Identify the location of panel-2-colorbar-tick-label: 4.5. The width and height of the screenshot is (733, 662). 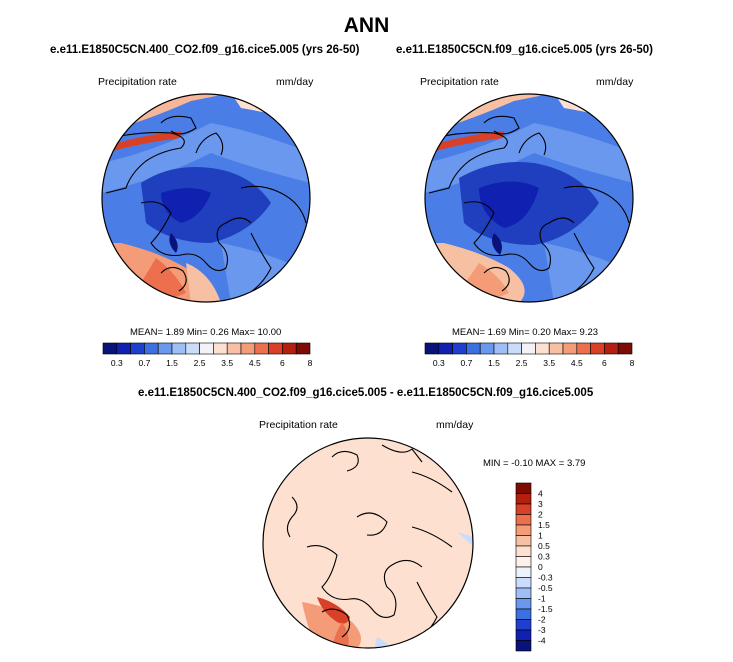
(577, 363).